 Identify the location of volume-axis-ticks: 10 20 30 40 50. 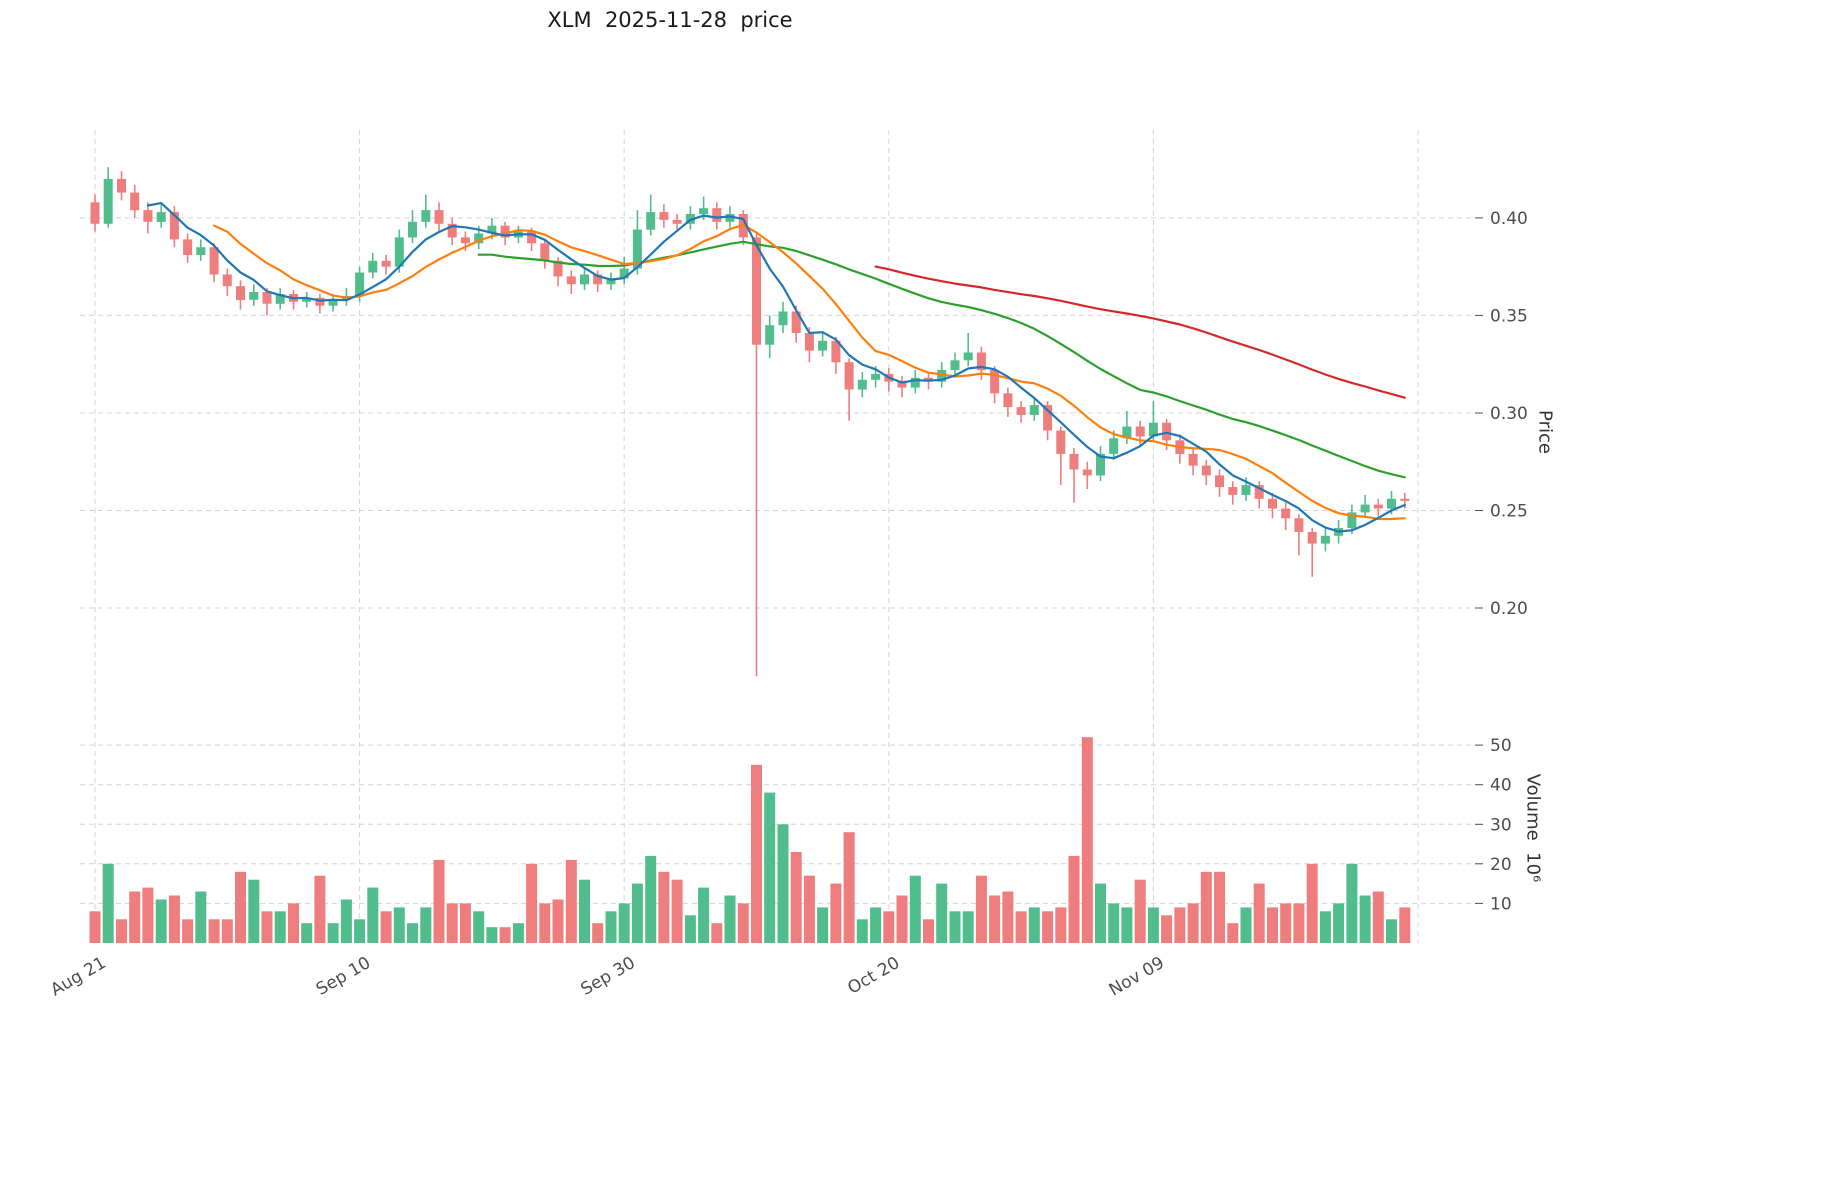
(1493, 825).